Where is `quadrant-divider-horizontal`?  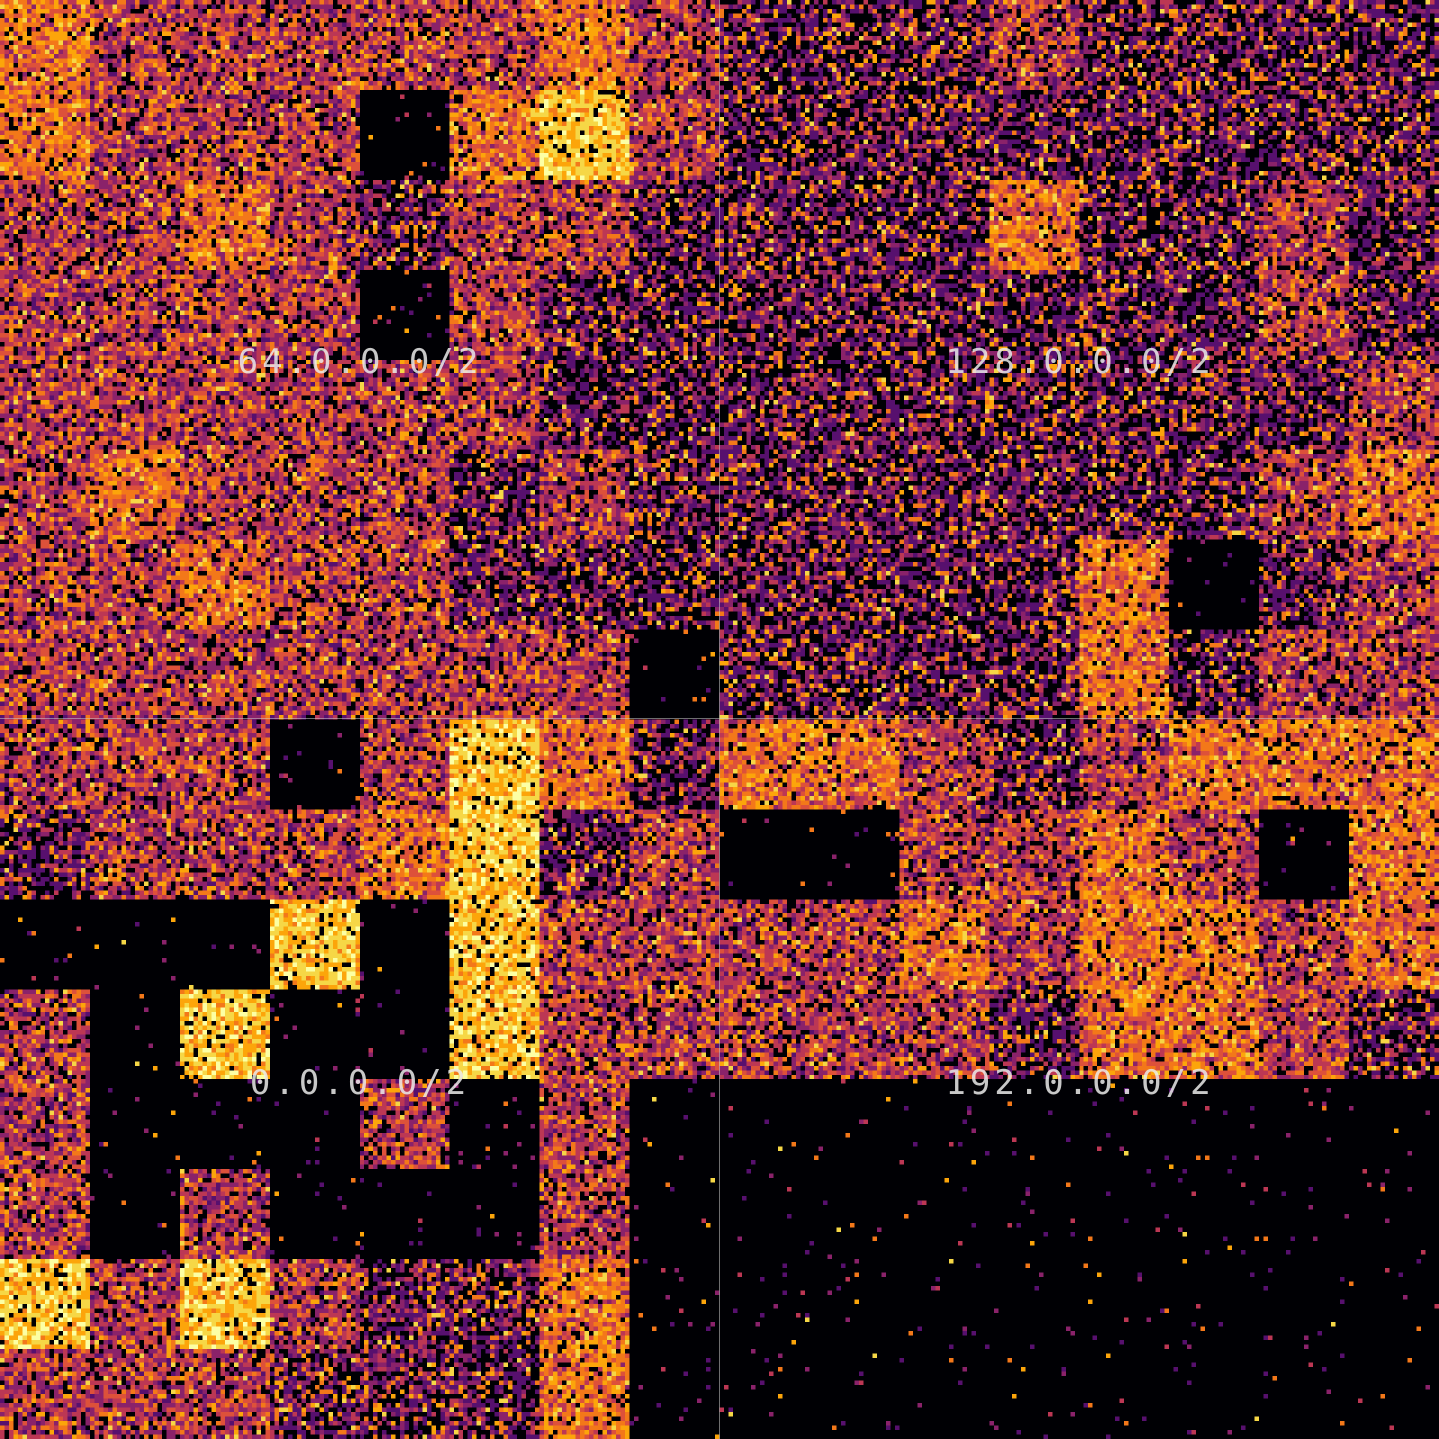
quadrant-divider-horizontal is located at coordinates (719, 718).